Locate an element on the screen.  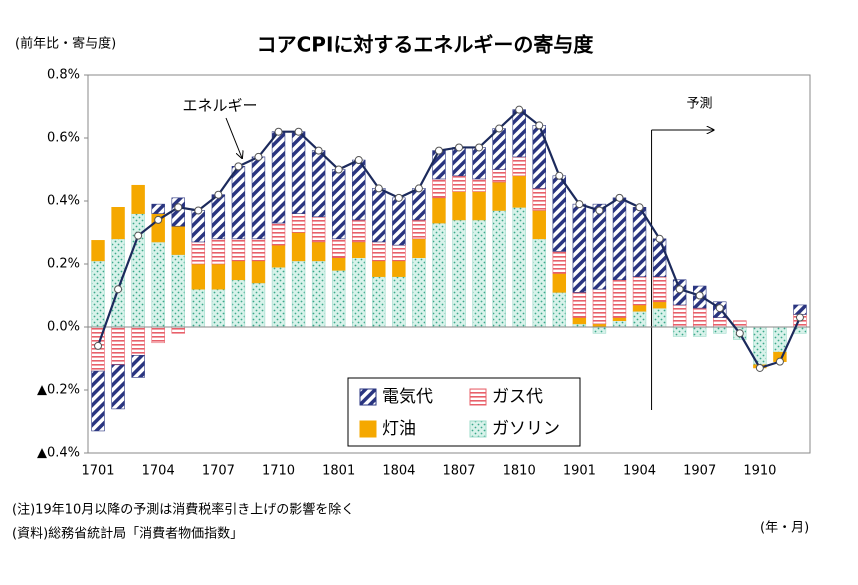
x-tick-label: 1810 is located at coordinates (519, 471).